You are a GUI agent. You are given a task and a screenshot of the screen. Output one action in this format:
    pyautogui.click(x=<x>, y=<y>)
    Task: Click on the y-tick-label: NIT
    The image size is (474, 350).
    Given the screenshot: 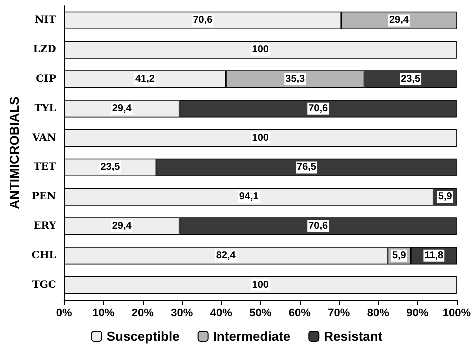 What is the action you would take?
    pyautogui.click(x=46, y=20)
    